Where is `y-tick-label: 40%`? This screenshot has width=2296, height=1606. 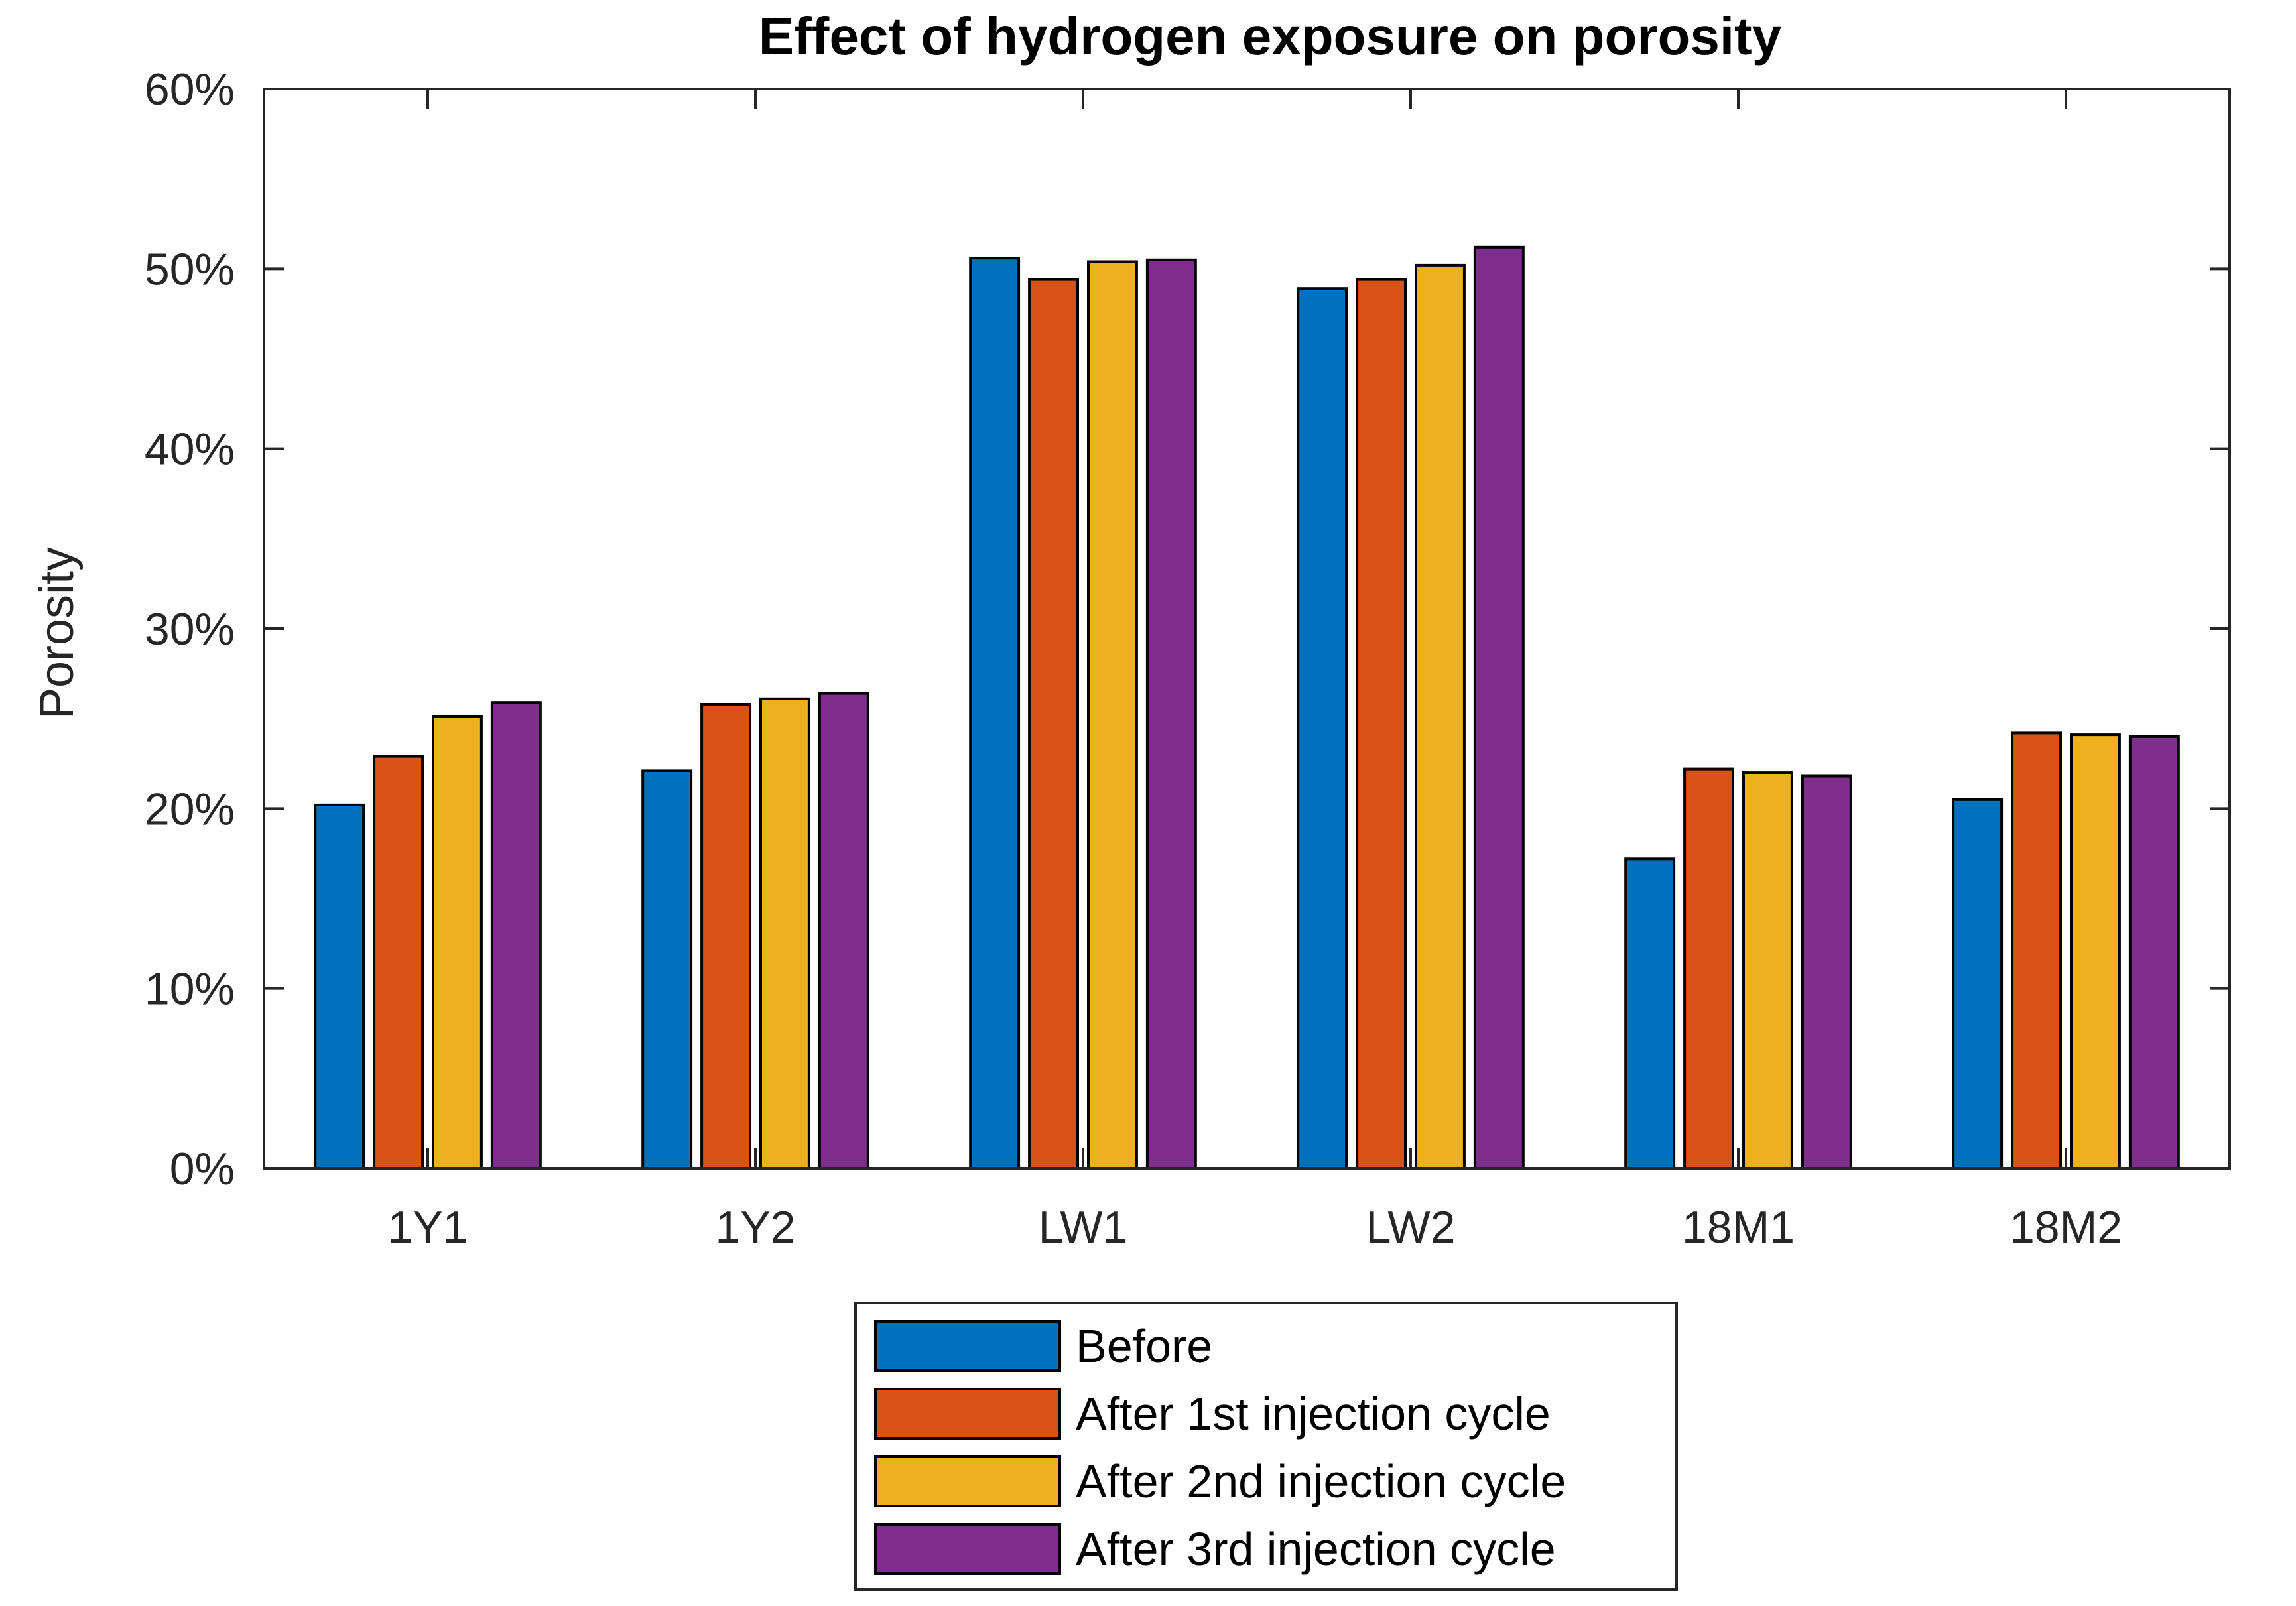
y-tick-label: 40% is located at coordinates (190, 450).